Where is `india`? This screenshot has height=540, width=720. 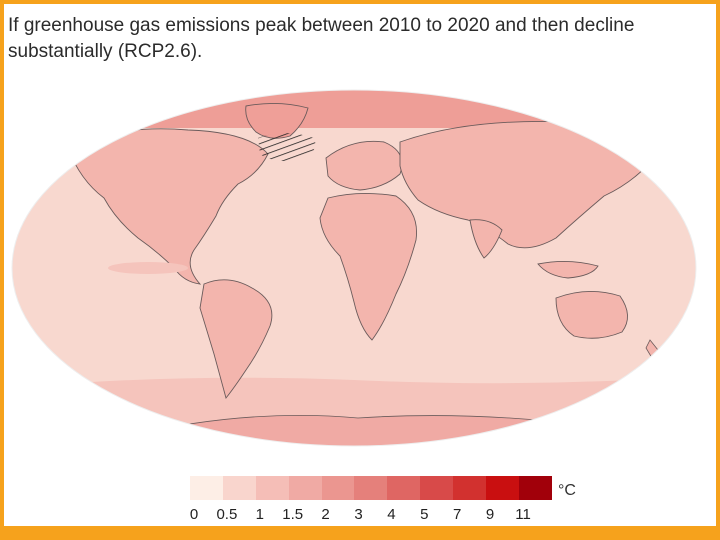 india is located at coordinates (486, 239).